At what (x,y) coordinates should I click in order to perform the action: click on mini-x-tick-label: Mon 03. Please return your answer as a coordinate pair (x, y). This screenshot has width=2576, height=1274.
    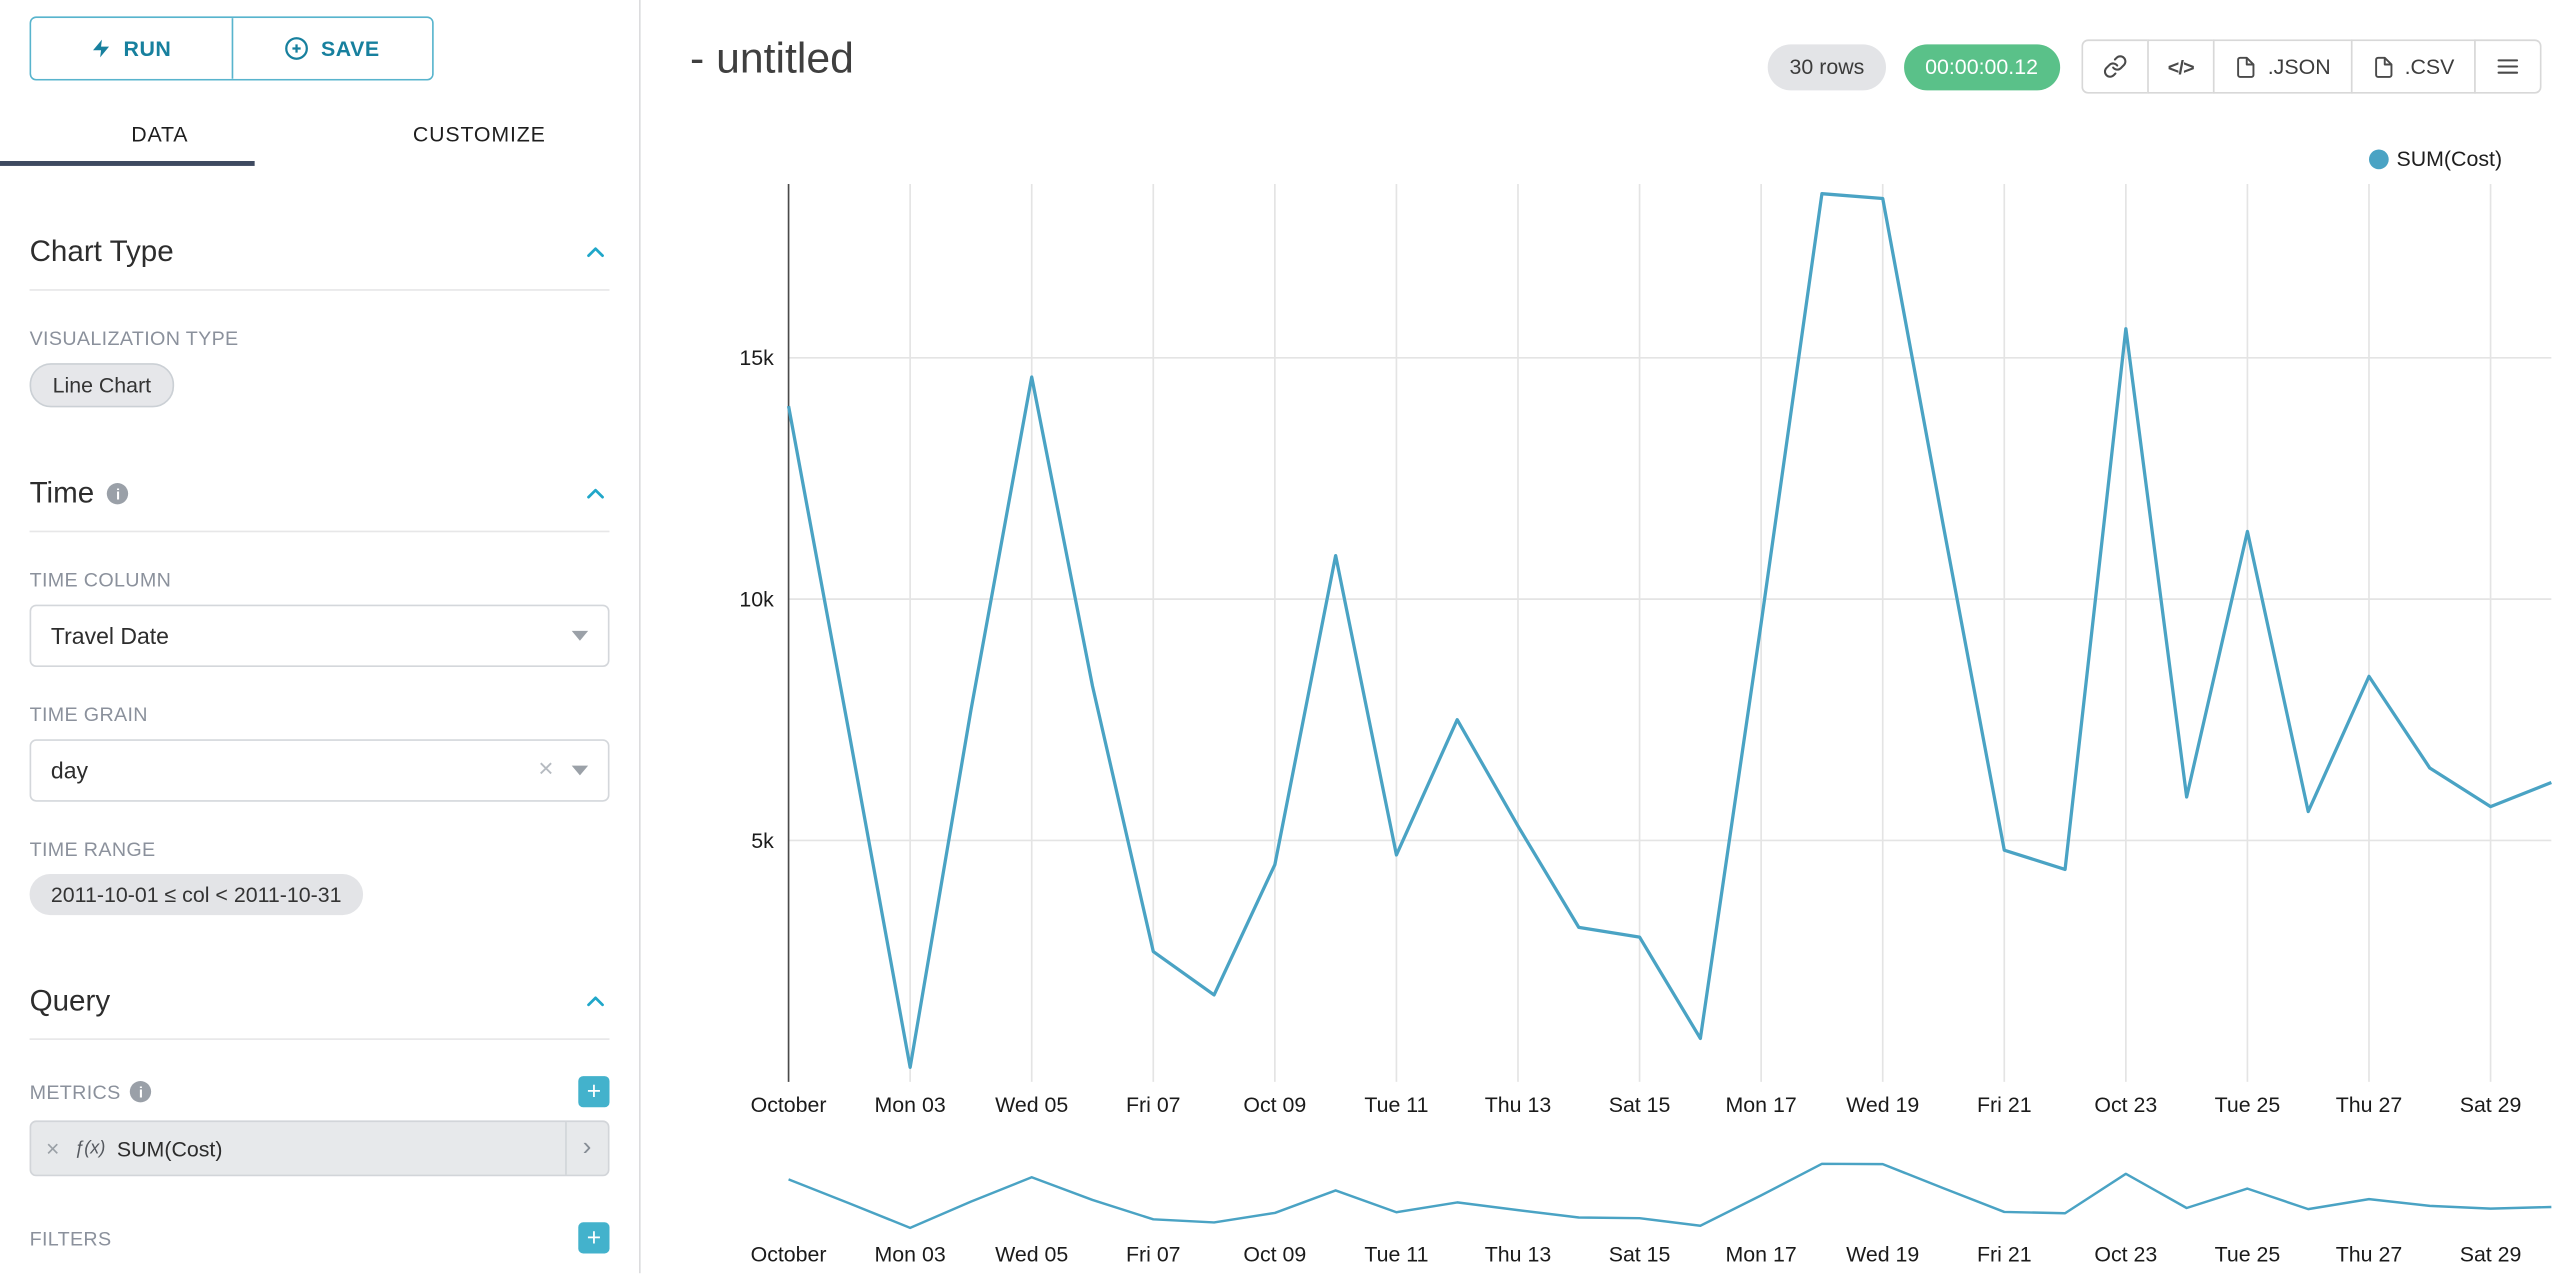
    Looking at the image, I should click on (910, 1255).